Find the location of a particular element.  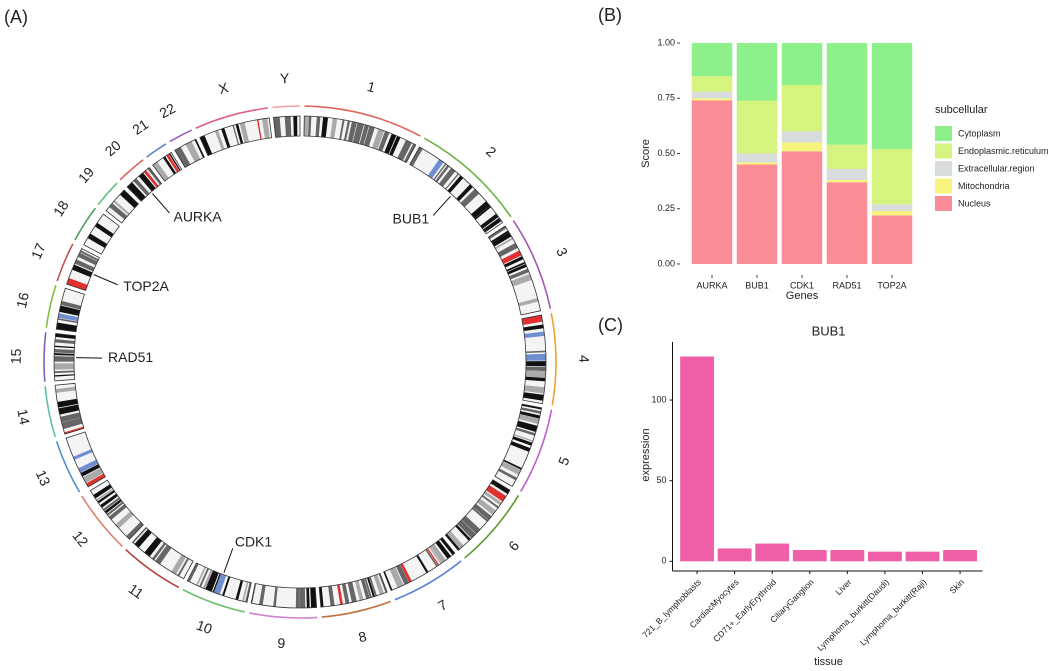

chromosome-label: 3 is located at coordinates (562, 252).